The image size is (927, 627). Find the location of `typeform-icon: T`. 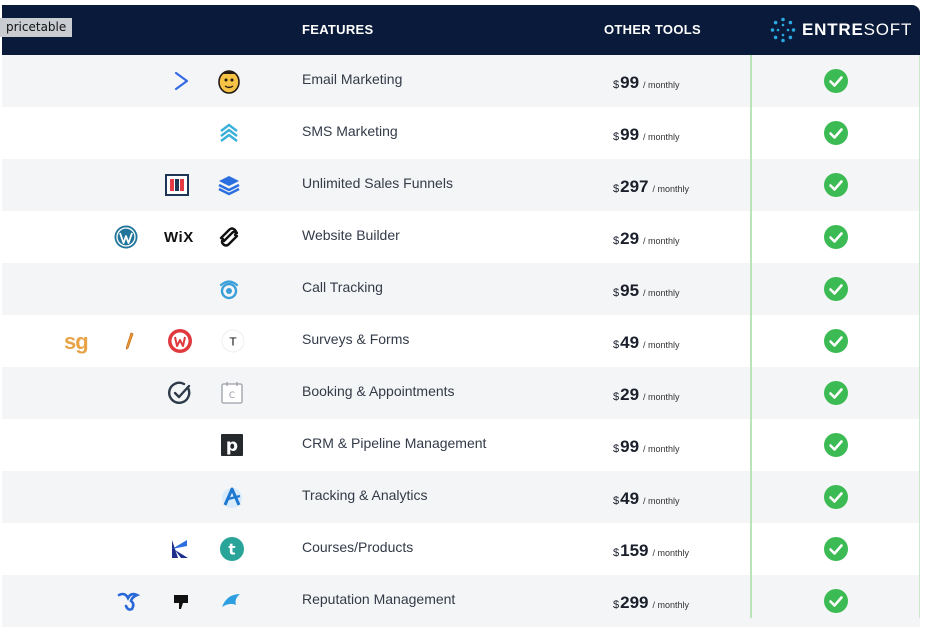

typeform-icon: T is located at coordinates (233, 341).